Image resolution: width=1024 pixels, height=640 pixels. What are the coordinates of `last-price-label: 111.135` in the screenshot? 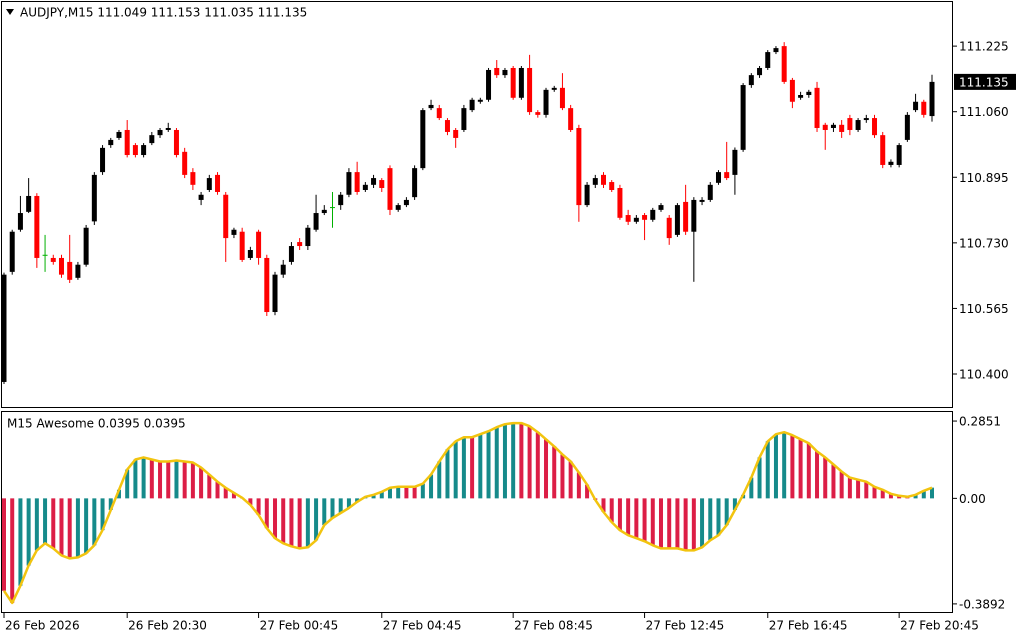 It's located at (984, 82).